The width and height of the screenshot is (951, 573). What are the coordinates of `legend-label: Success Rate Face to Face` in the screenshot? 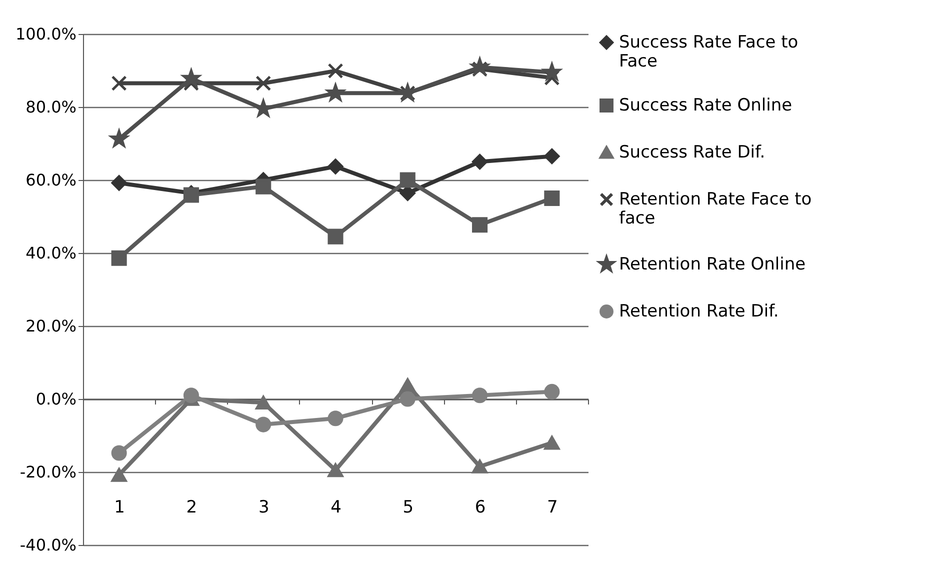 It's located at (708, 52).